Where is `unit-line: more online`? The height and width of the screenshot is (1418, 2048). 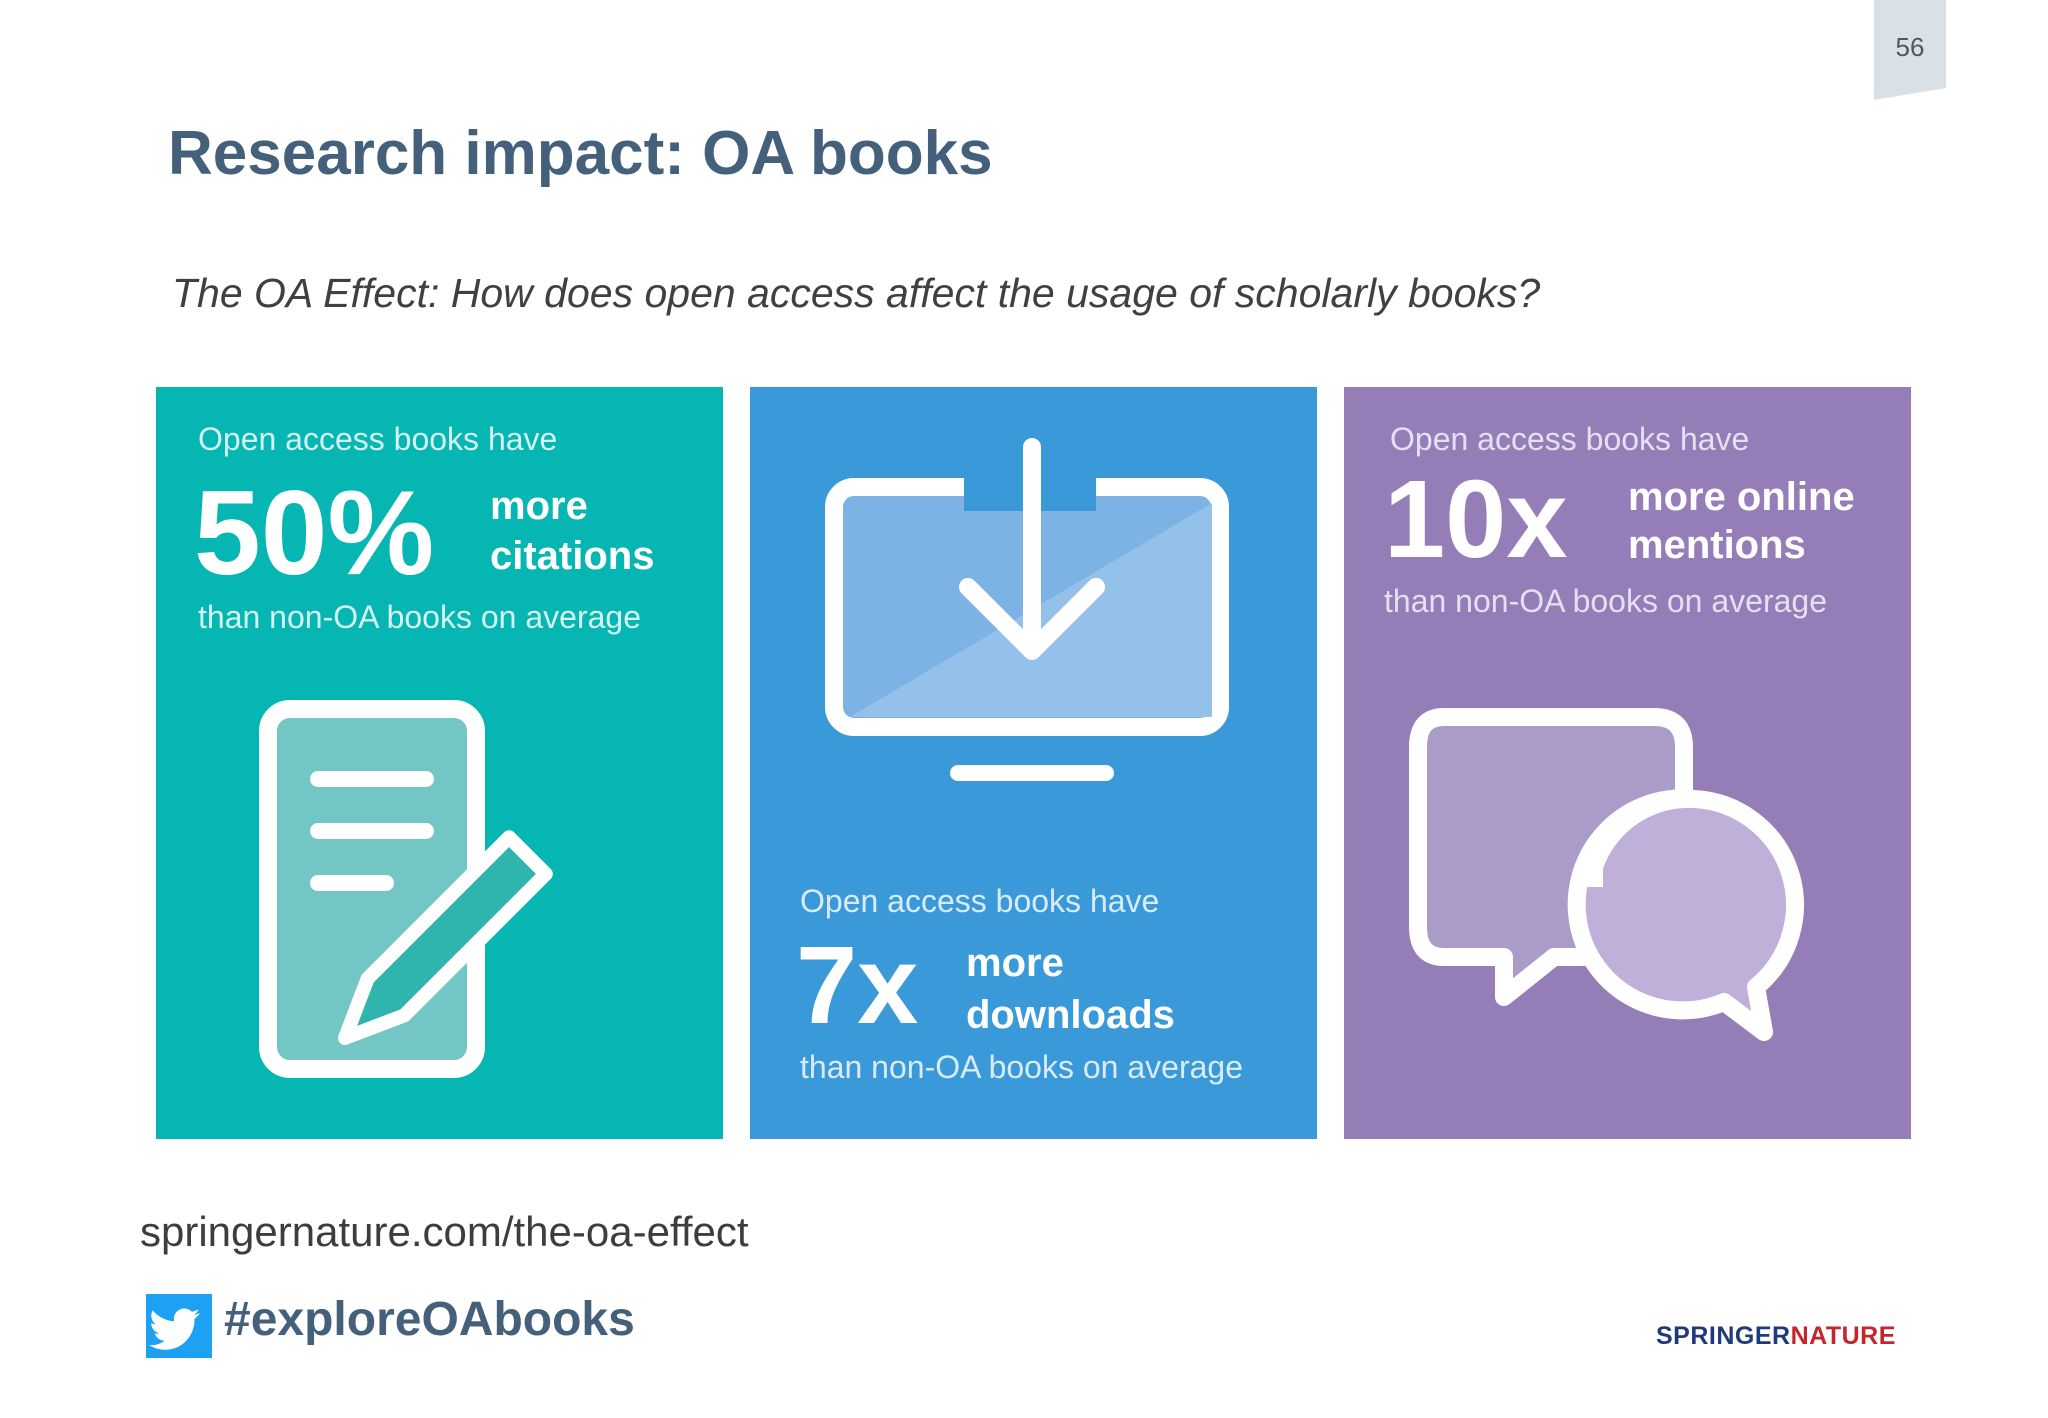 unit-line: more online is located at coordinates (1741, 497).